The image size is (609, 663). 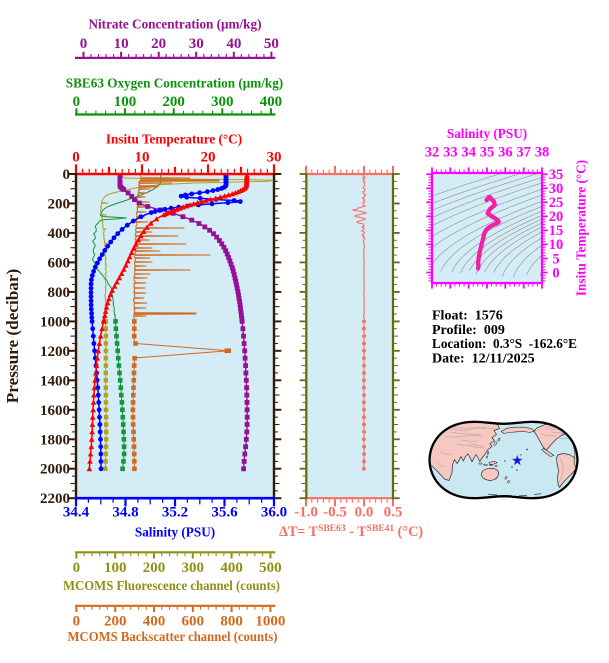 What do you see at coordinates (224, 512) in the screenshot?
I see `svg-text: 35.6` at bounding box center [224, 512].